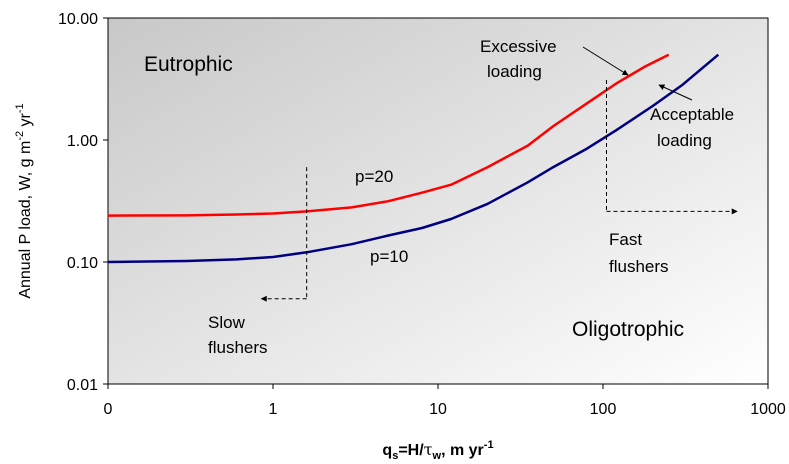 This screenshot has height=464, width=789. I want to click on acceptable-arrow, so click(675, 92).